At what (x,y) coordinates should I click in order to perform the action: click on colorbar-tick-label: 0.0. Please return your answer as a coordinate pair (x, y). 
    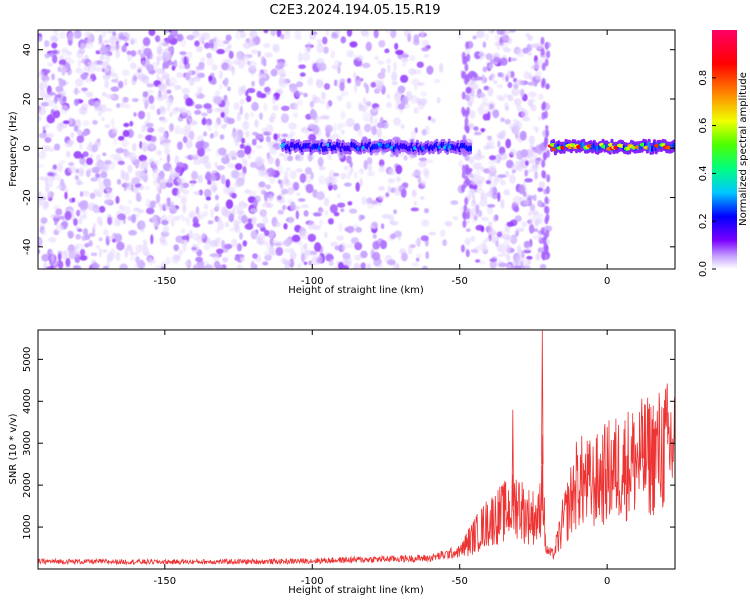
    Looking at the image, I should click on (703, 269).